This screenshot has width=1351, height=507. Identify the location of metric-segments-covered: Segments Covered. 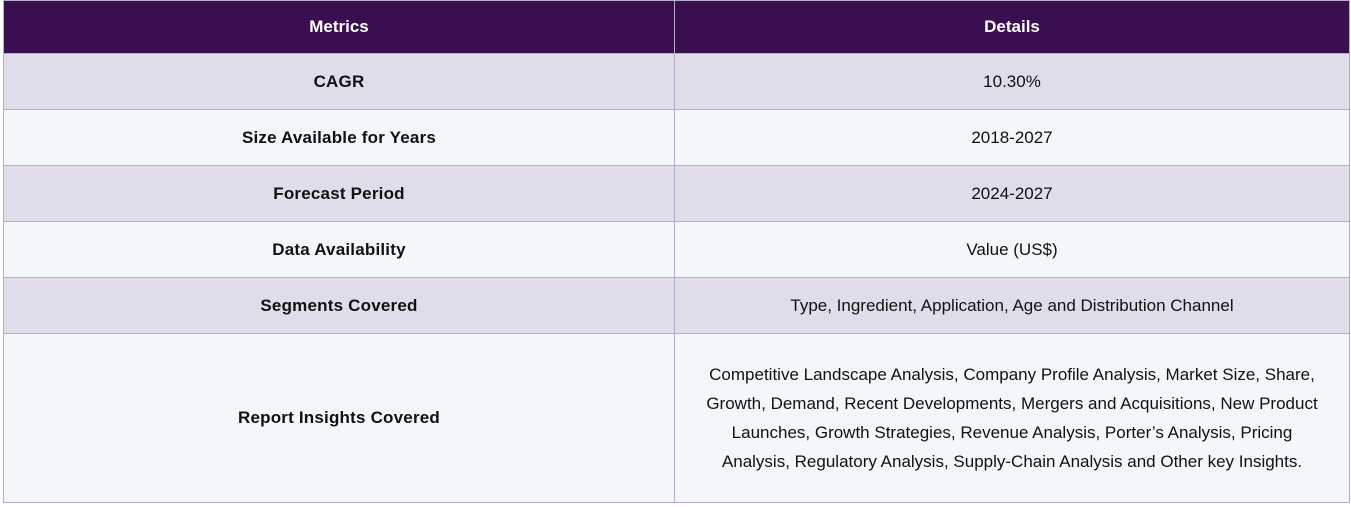
(339, 305).